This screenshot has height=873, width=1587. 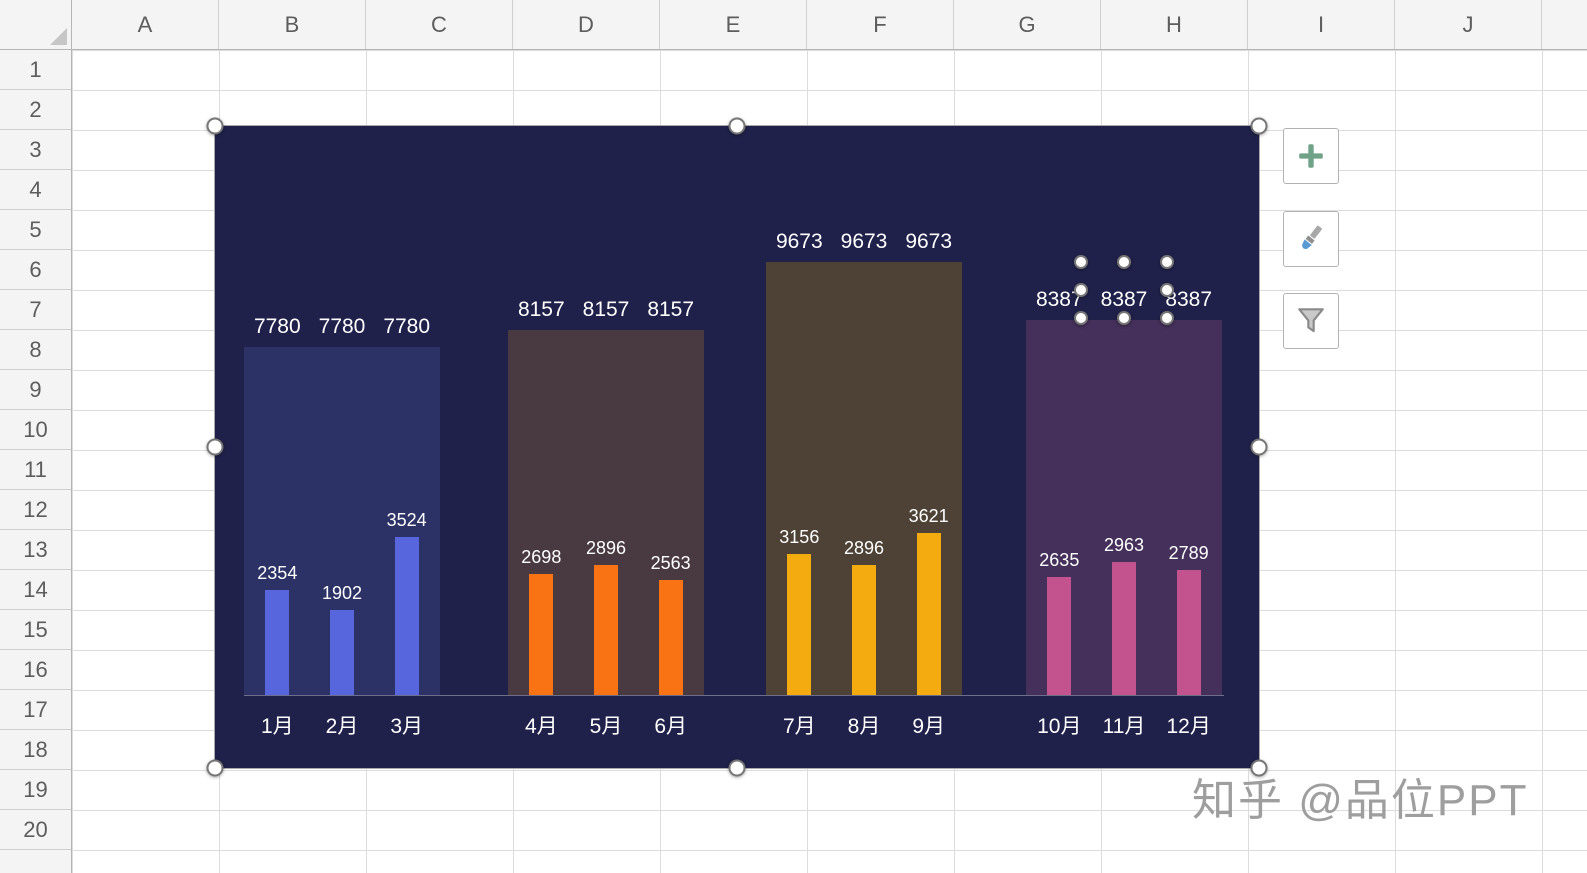 What do you see at coordinates (35, 150) in the screenshot?
I see `row-header-3: 3` at bounding box center [35, 150].